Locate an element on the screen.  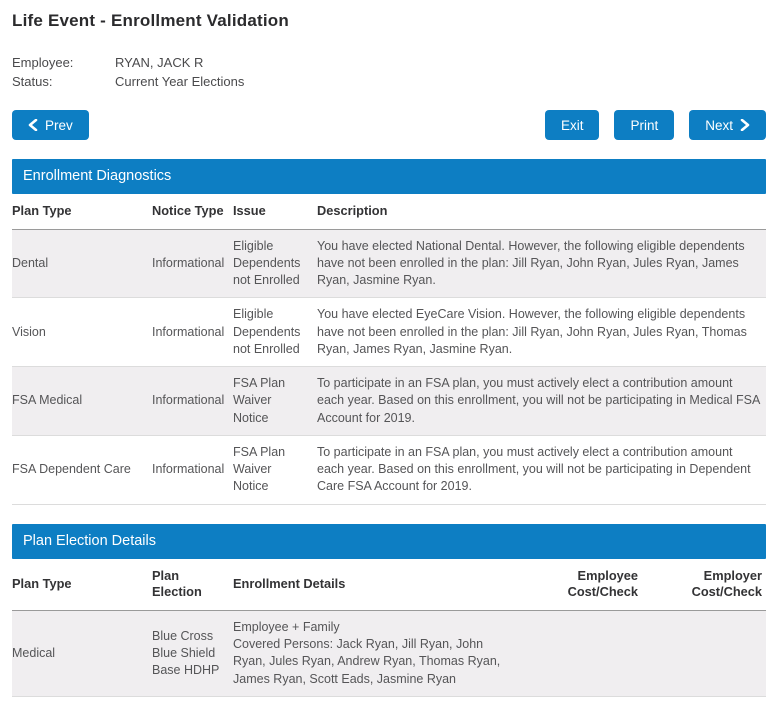
page-title: Life Event - Enrollment Validation is located at coordinates (150, 20).